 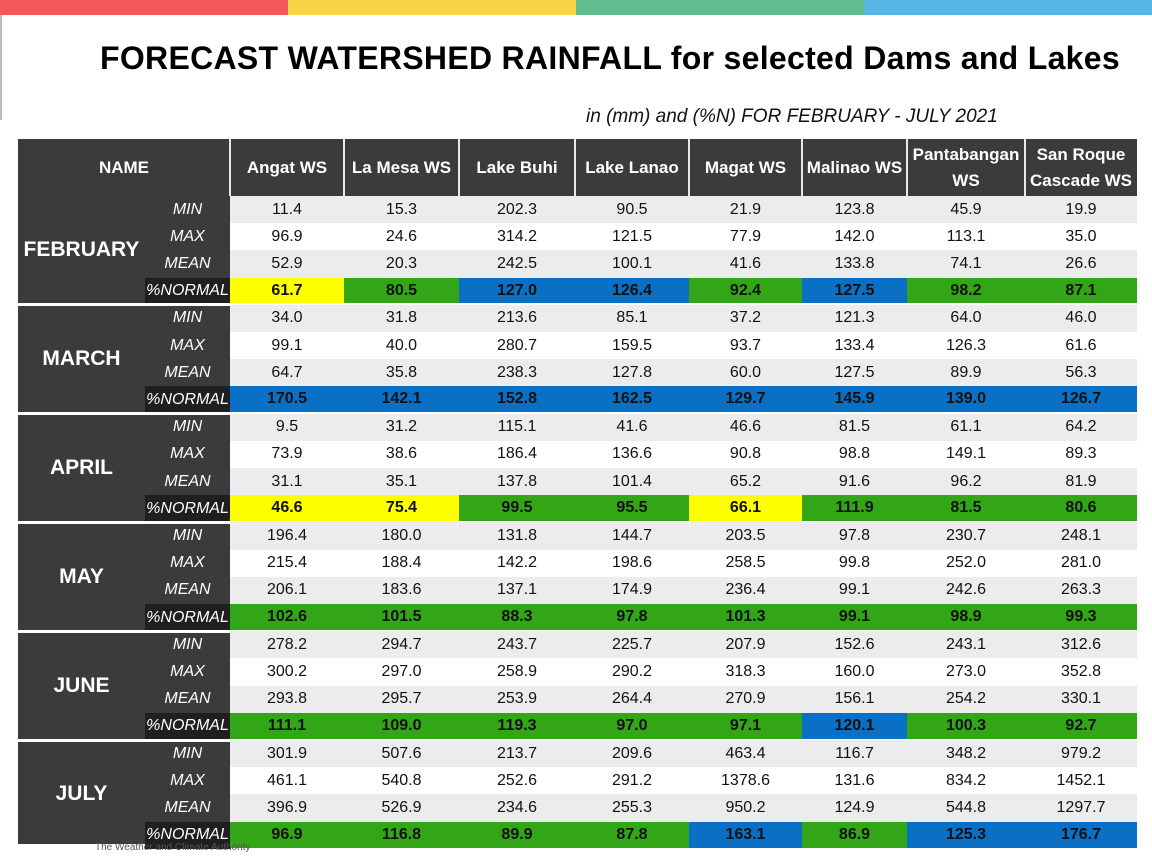 I want to click on percent-normal-cell: 99.3, so click(x=1081, y=617).